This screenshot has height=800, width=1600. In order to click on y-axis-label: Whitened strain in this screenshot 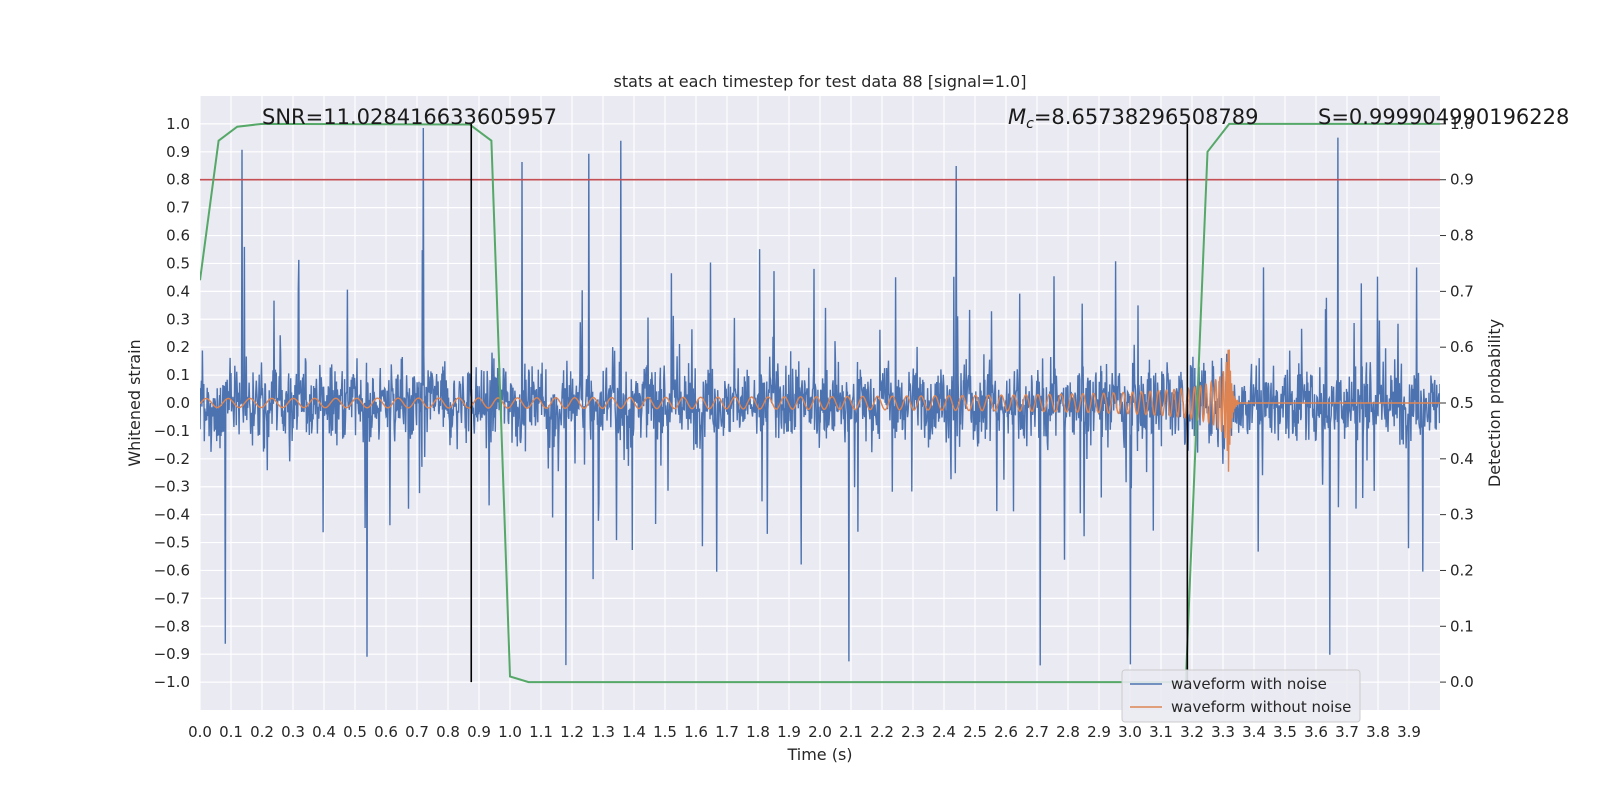, I will do `click(134, 402)`.